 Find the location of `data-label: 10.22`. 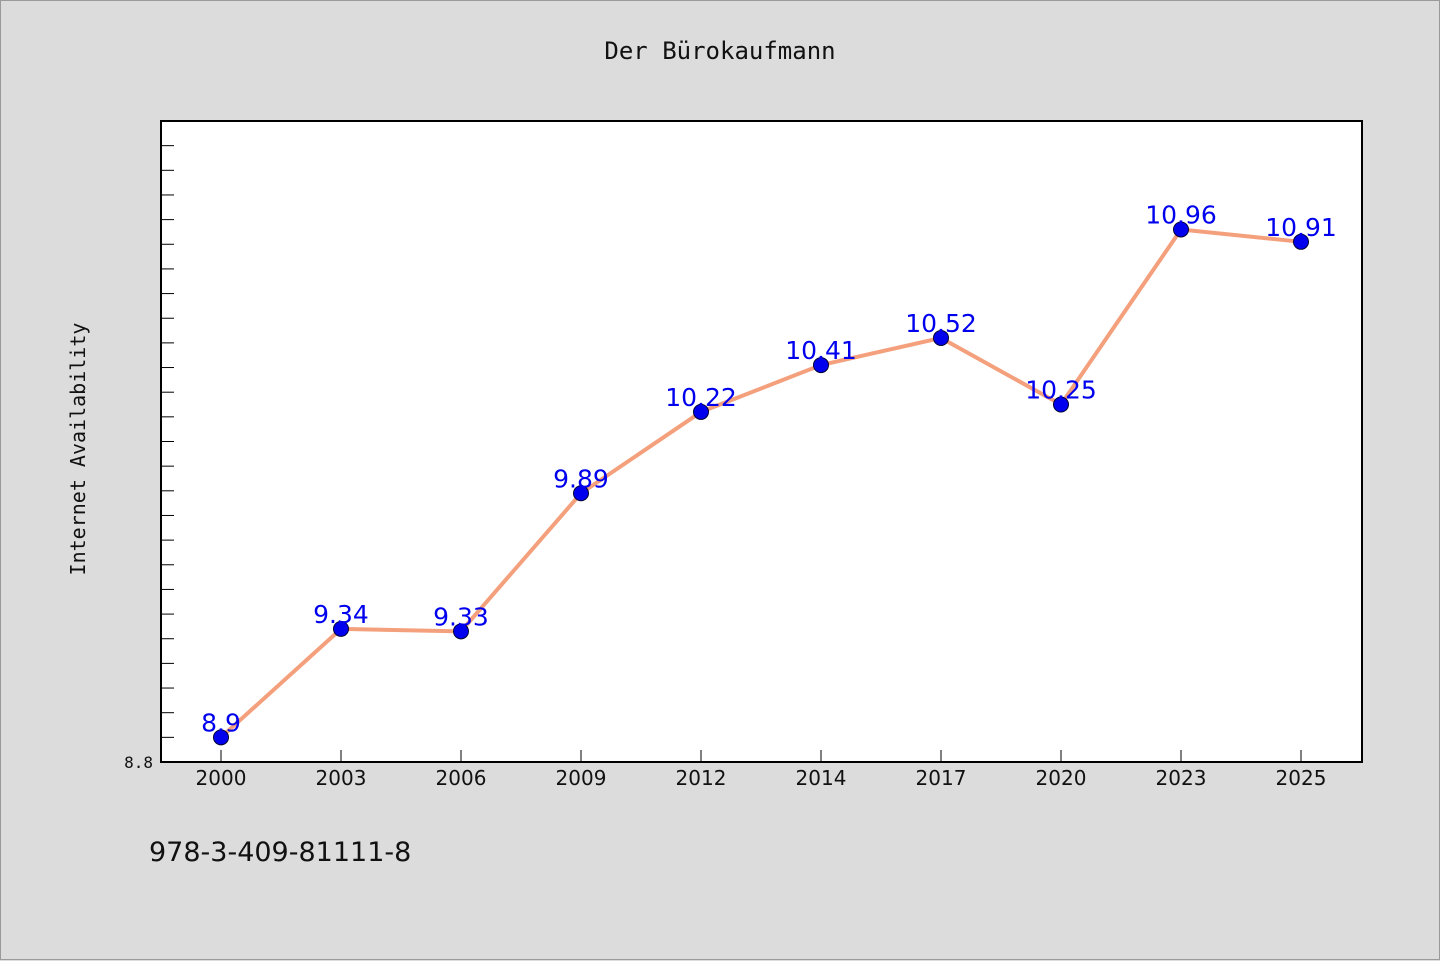

data-label: 10.22 is located at coordinates (701, 397).